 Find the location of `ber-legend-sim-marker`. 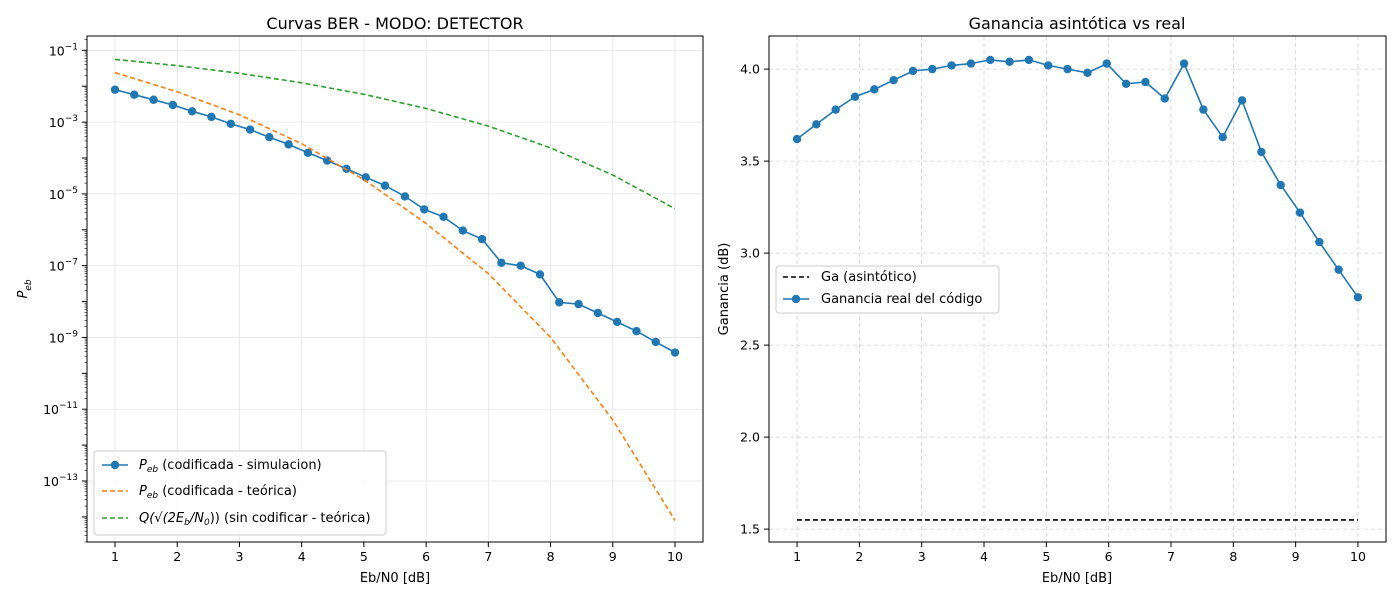

ber-legend-sim-marker is located at coordinates (115, 465).